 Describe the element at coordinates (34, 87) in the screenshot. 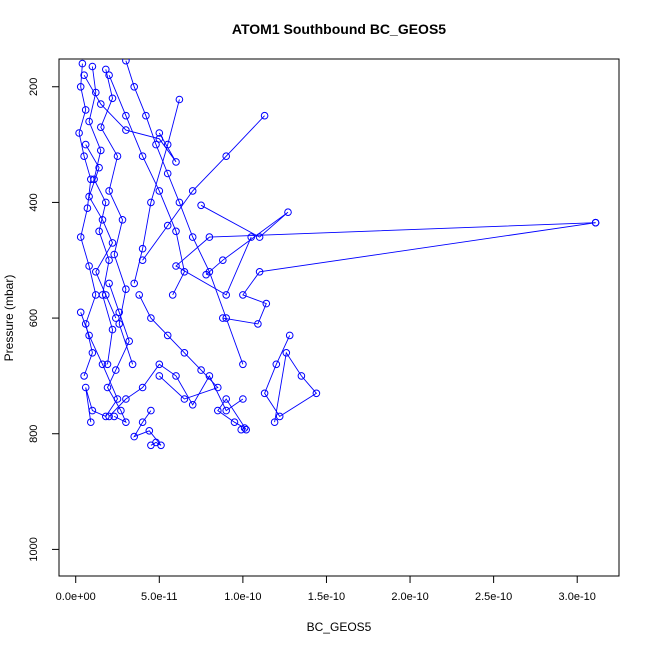

I see `y-tick-label: 200` at that location.